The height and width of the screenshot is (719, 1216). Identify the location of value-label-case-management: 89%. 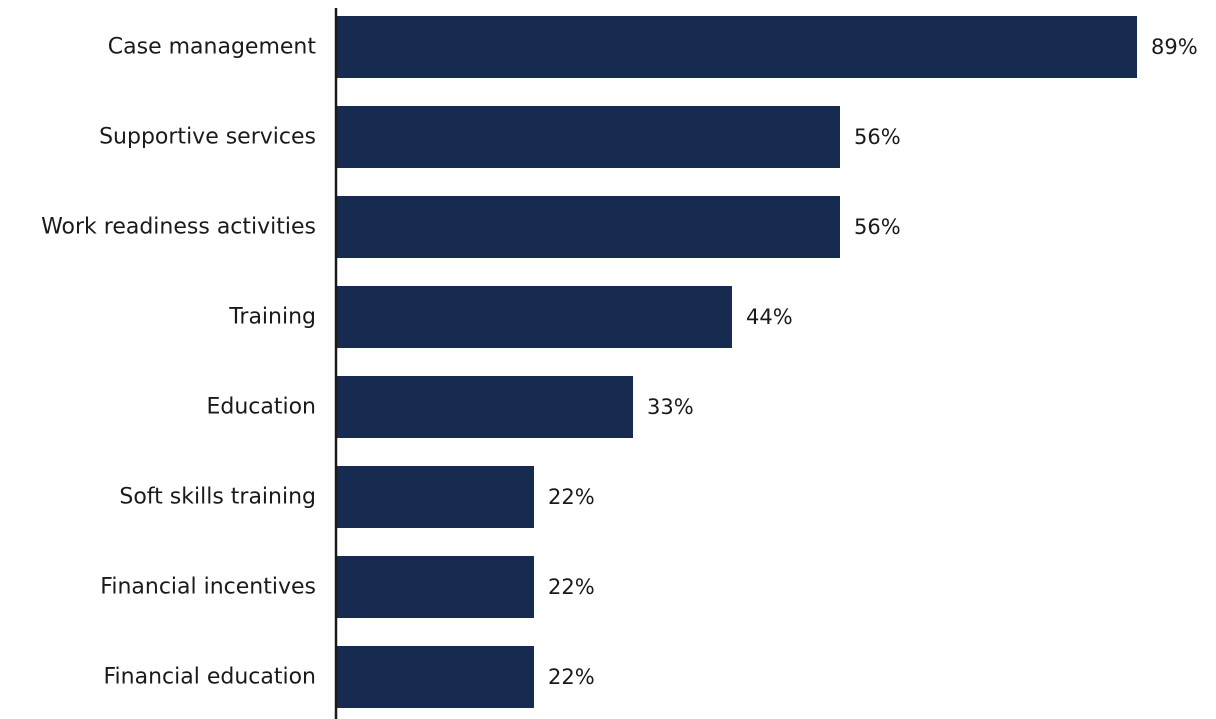
(1174, 47).